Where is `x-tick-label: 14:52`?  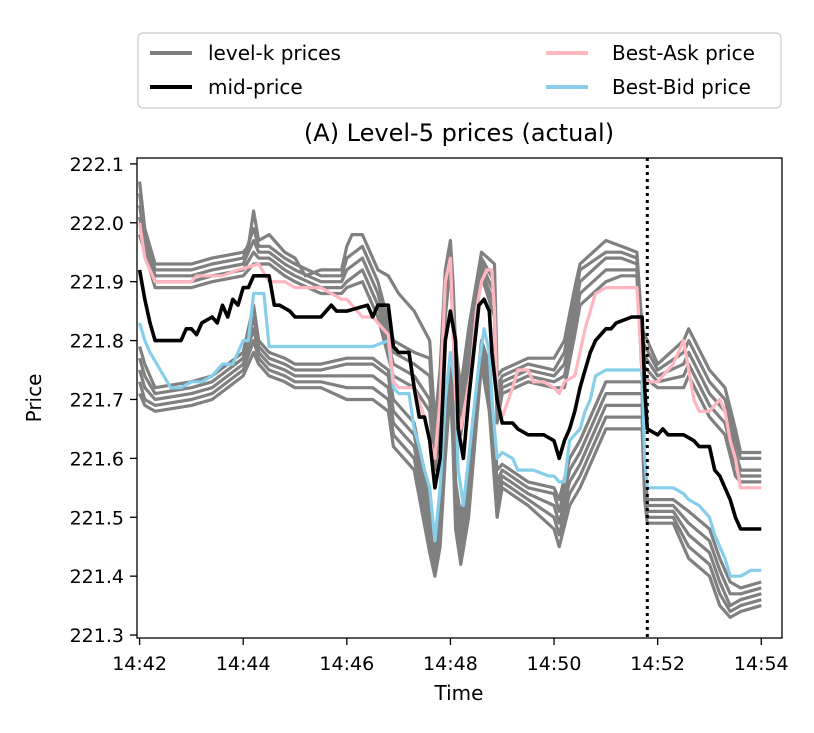 x-tick-label: 14:52 is located at coordinates (657, 664).